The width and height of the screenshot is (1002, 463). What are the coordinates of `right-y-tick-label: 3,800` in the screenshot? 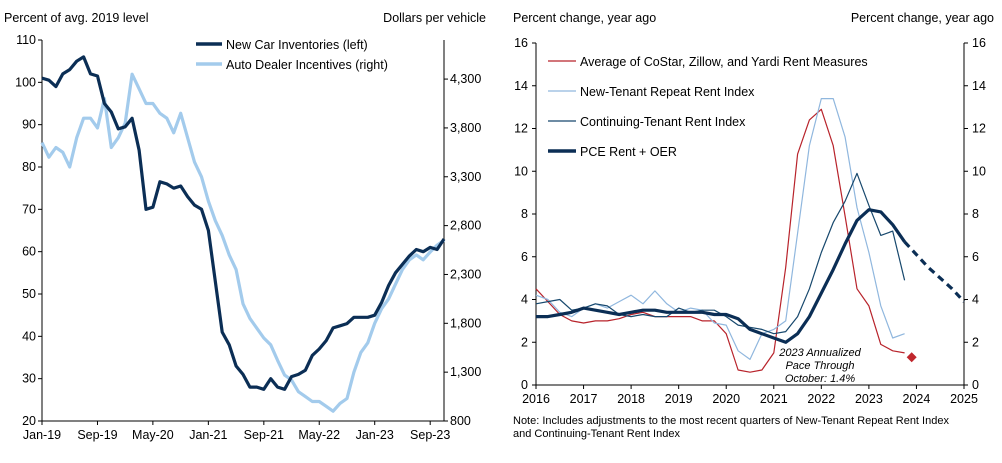 It's located at (465, 128).